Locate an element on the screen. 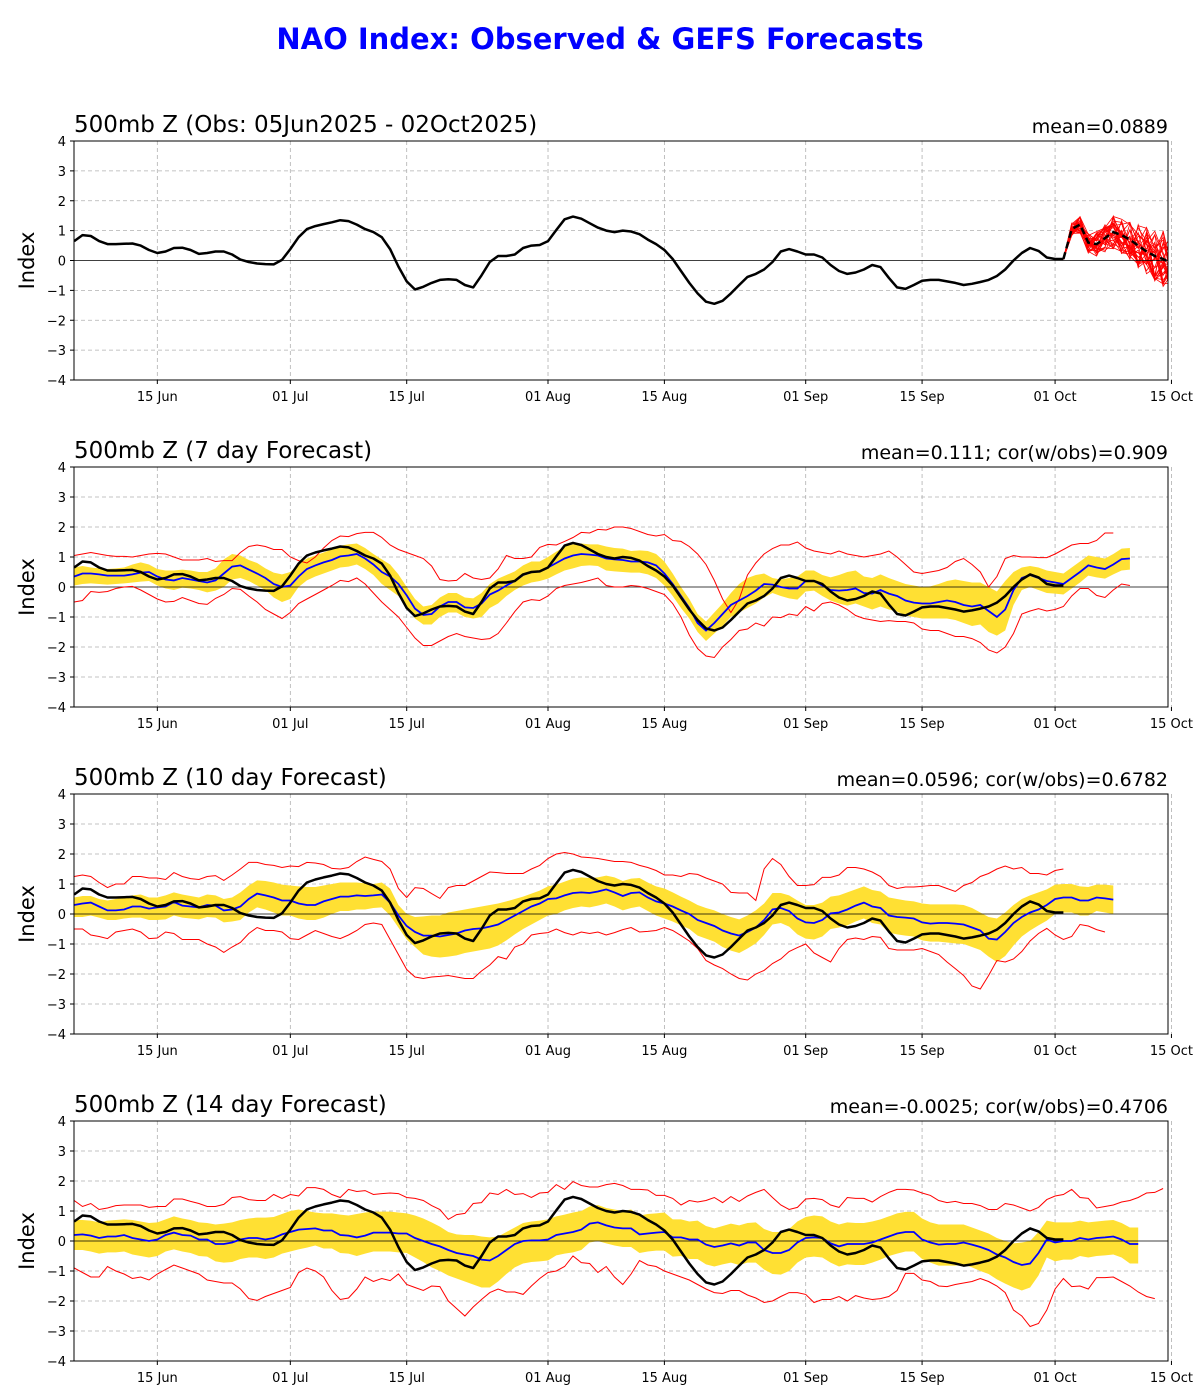 This screenshot has height=1400, width=1200. panel-stat: mean=0.0889 is located at coordinates (1100, 127).